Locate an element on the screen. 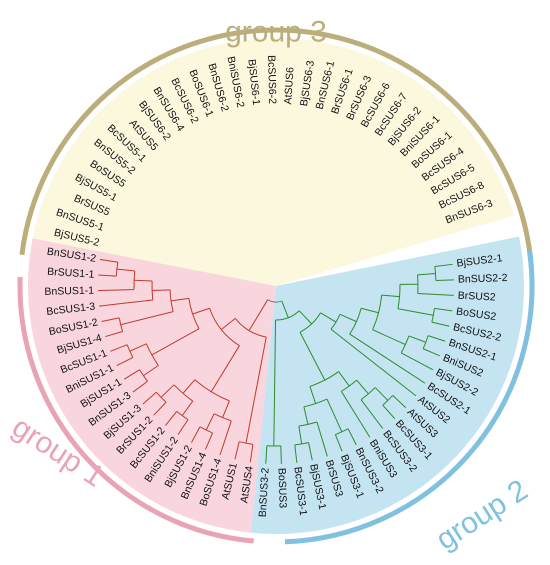 This screenshot has height=565, width=550. leaf-label: AtSUS4 is located at coordinates (246, 484).